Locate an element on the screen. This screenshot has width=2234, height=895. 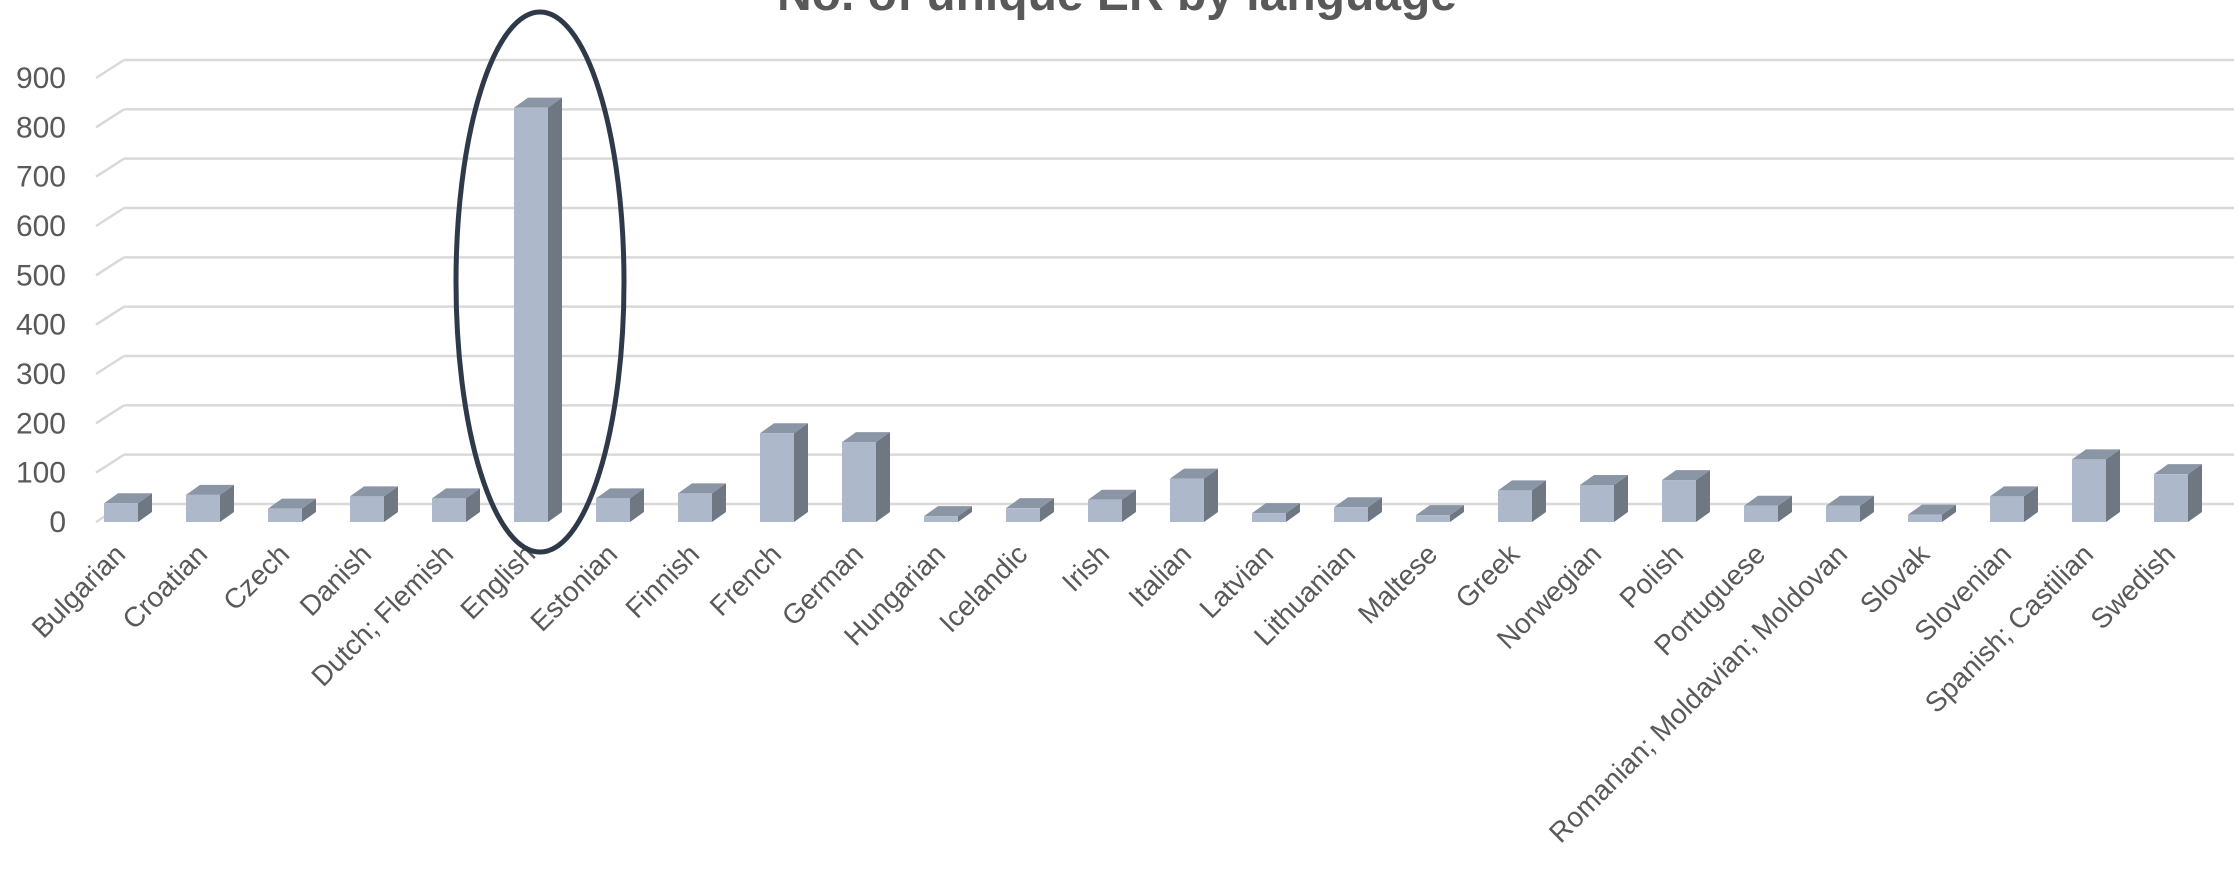
bar-dutch-flemish is located at coordinates (456, 505).